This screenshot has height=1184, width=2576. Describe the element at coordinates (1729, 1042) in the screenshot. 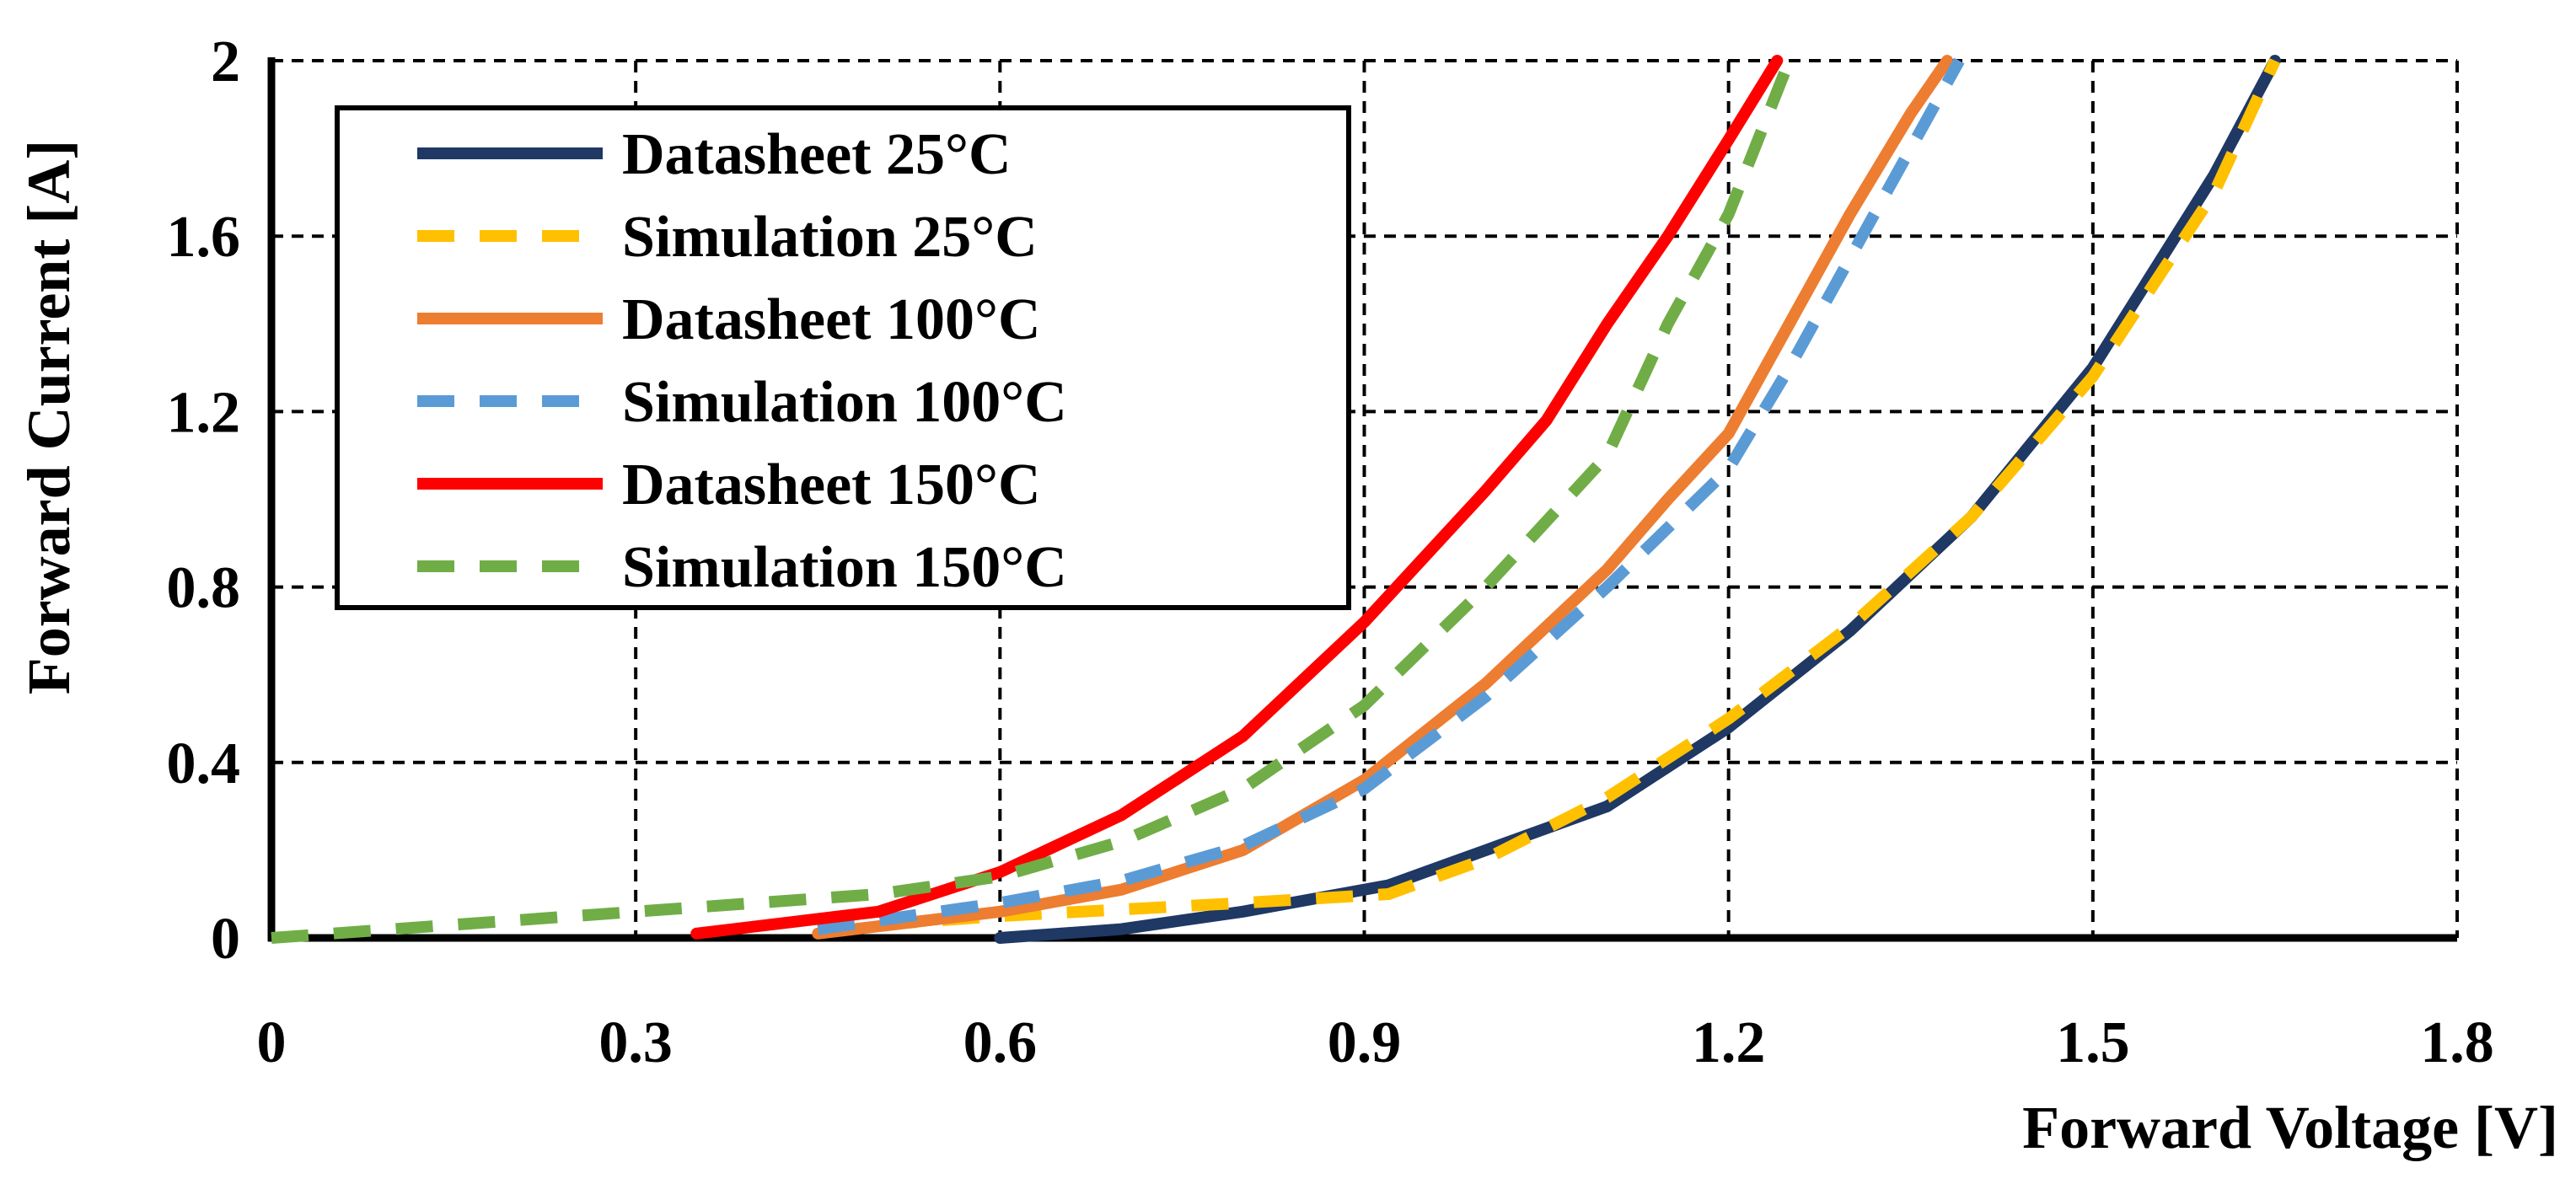

I see `x-tick-label: 1.2` at that location.